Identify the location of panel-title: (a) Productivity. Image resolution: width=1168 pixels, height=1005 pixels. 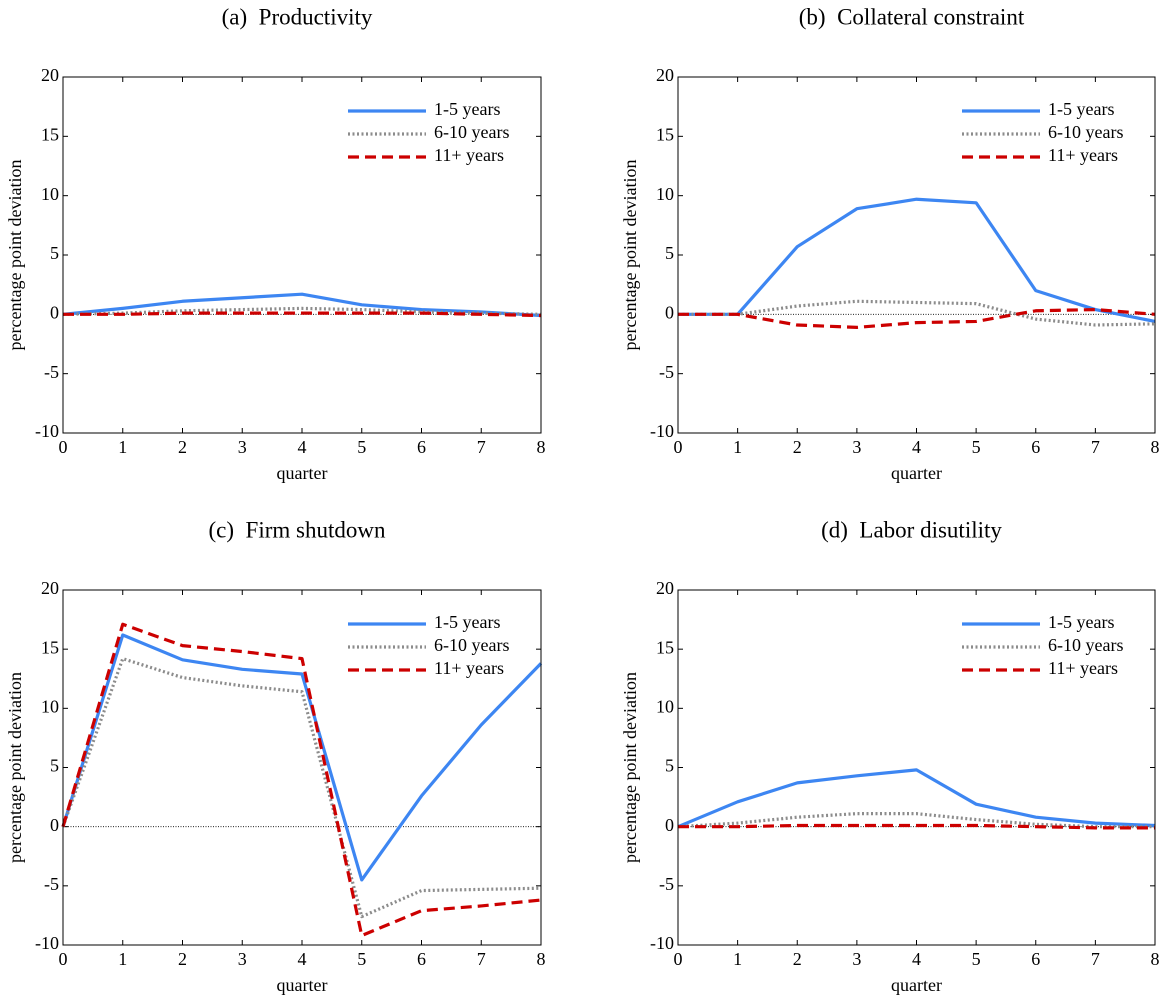
(297, 16).